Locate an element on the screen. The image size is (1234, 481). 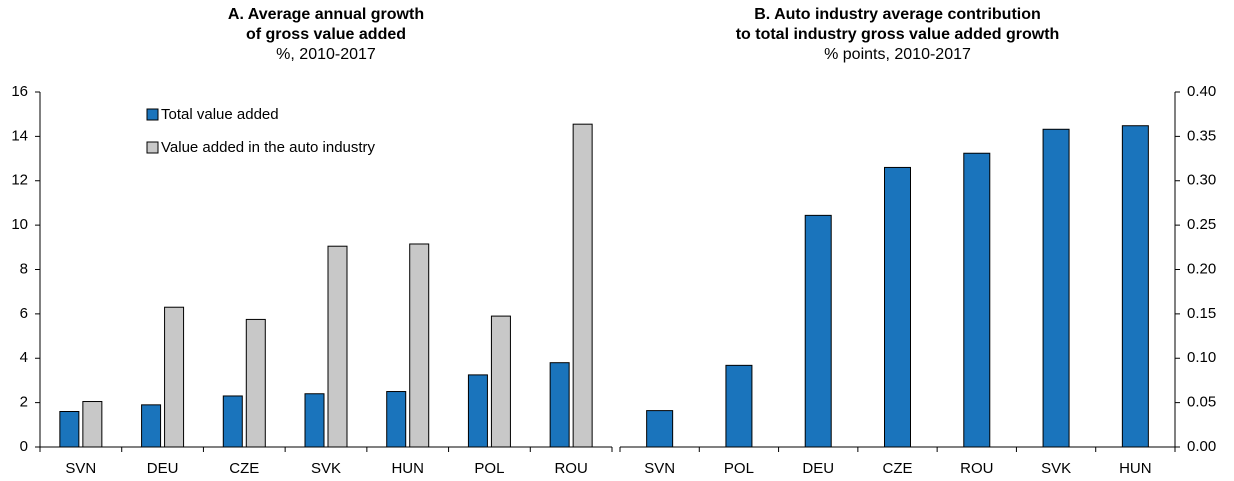
y-tick-label: 0.30 is located at coordinates (1201, 180).